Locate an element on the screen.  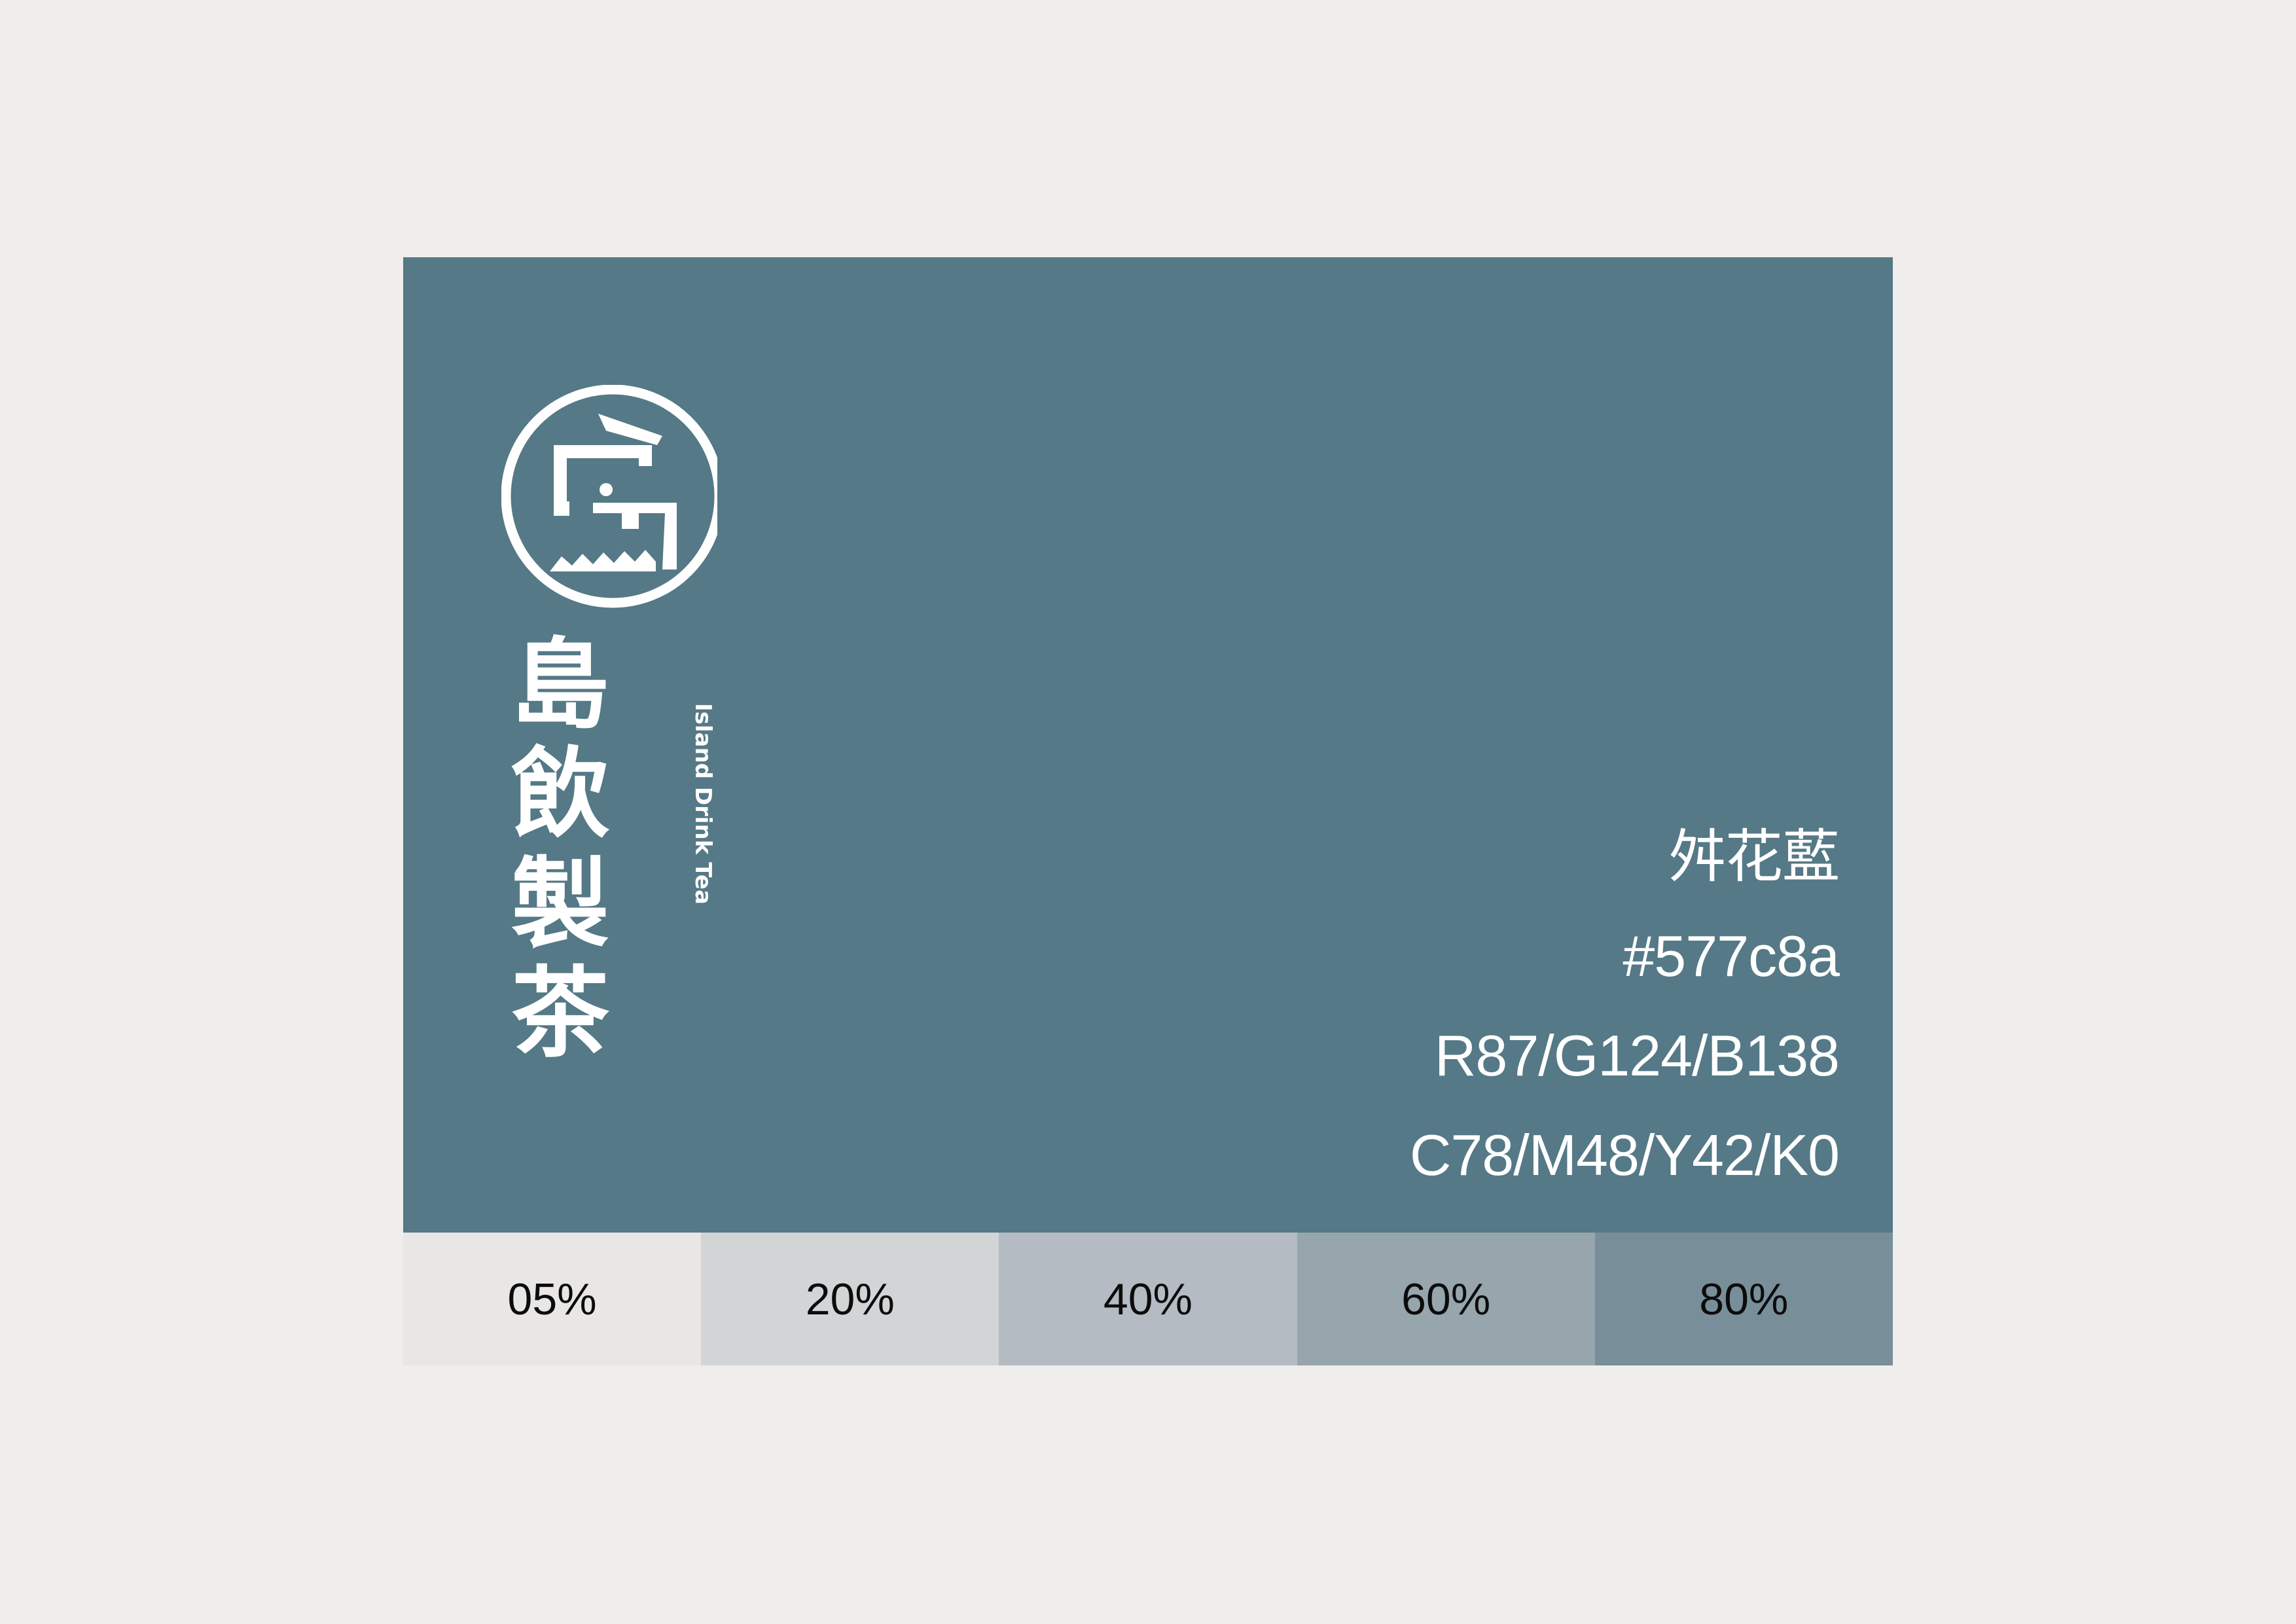
tint-40: 40% is located at coordinates (1148, 1299).